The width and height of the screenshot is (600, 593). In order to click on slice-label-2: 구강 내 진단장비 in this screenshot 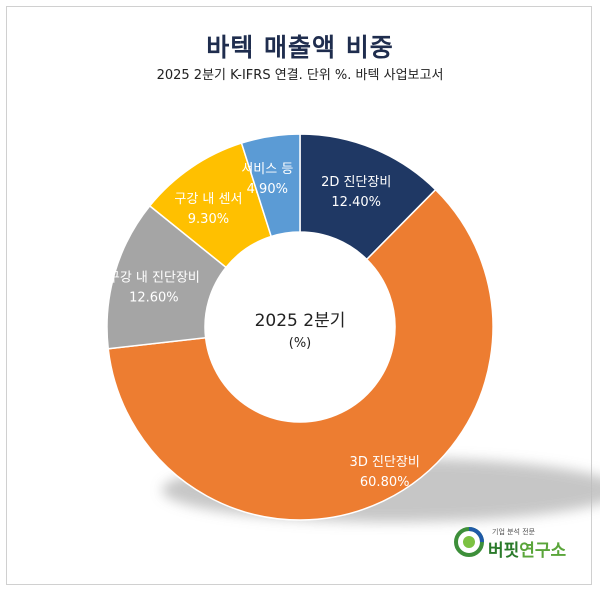, I will do `click(154, 278)`.